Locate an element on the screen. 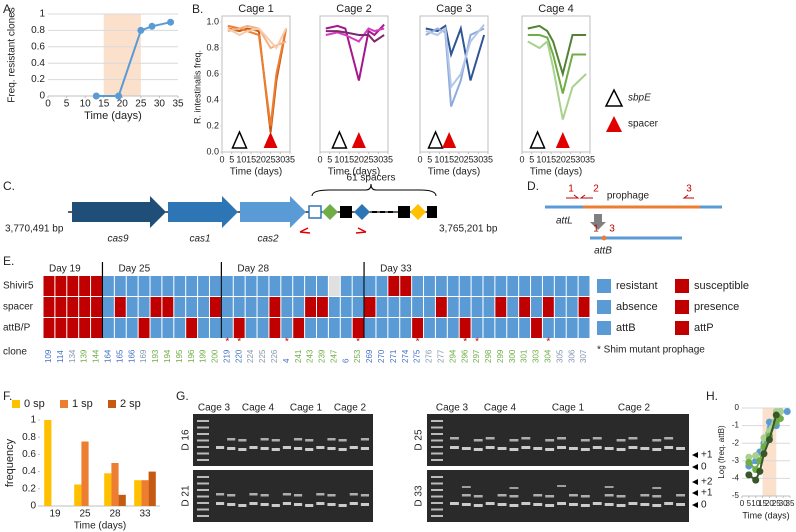 Image resolution: width=796 pixels, height=532 pixels. y-axis-label: Log (freq. attB) is located at coordinates (721, 452).